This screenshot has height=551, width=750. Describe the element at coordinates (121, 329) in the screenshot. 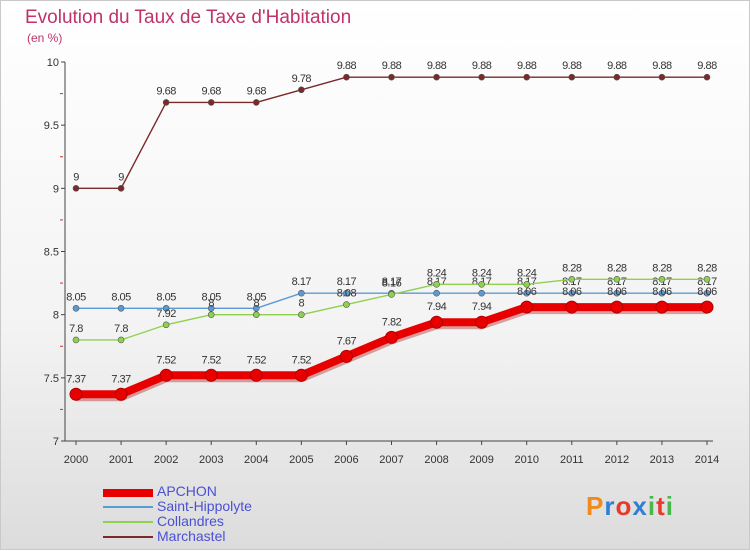

I see `data-label-collandres: 7.8` at that location.